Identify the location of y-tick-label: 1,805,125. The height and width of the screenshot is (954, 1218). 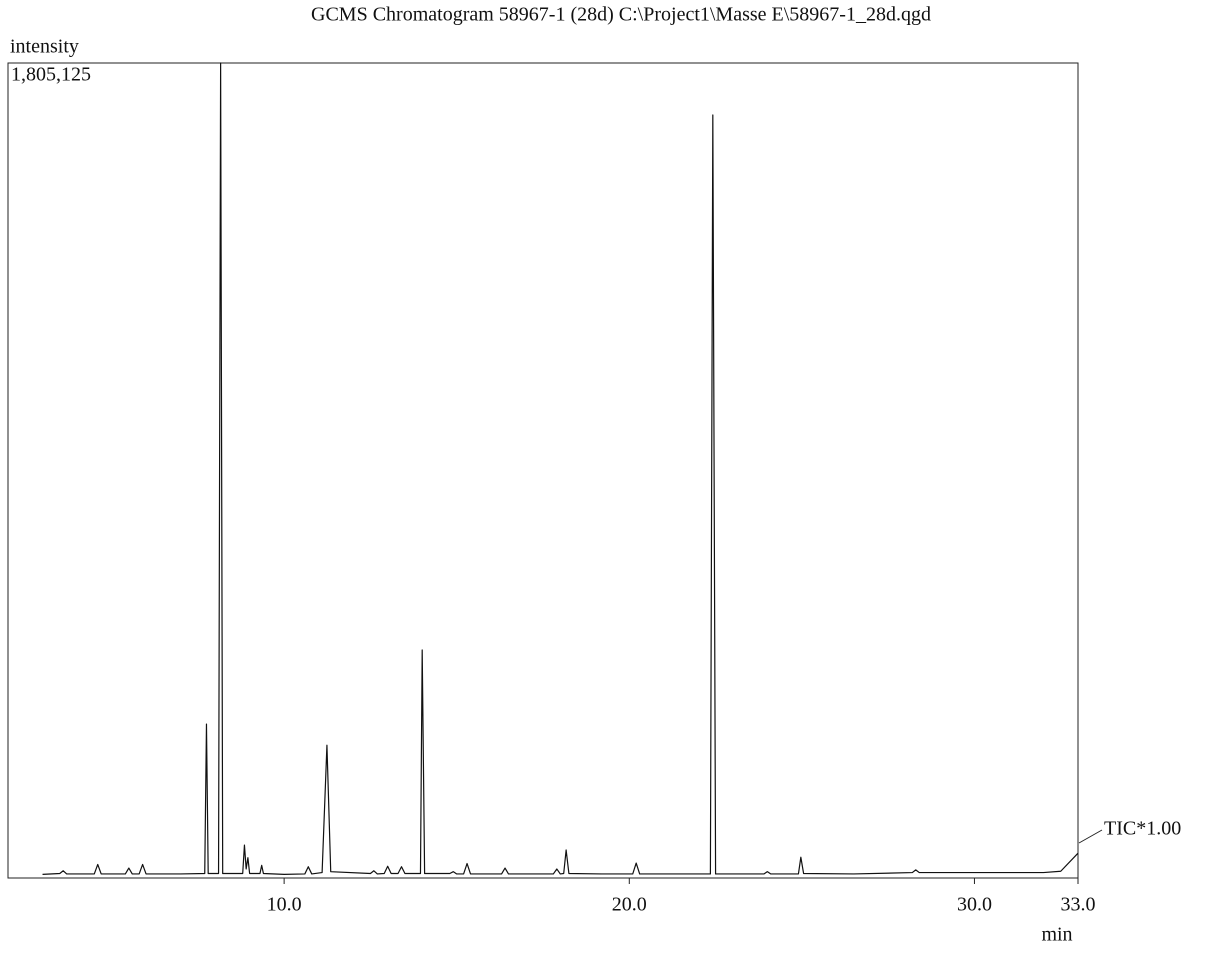
(51, 75).